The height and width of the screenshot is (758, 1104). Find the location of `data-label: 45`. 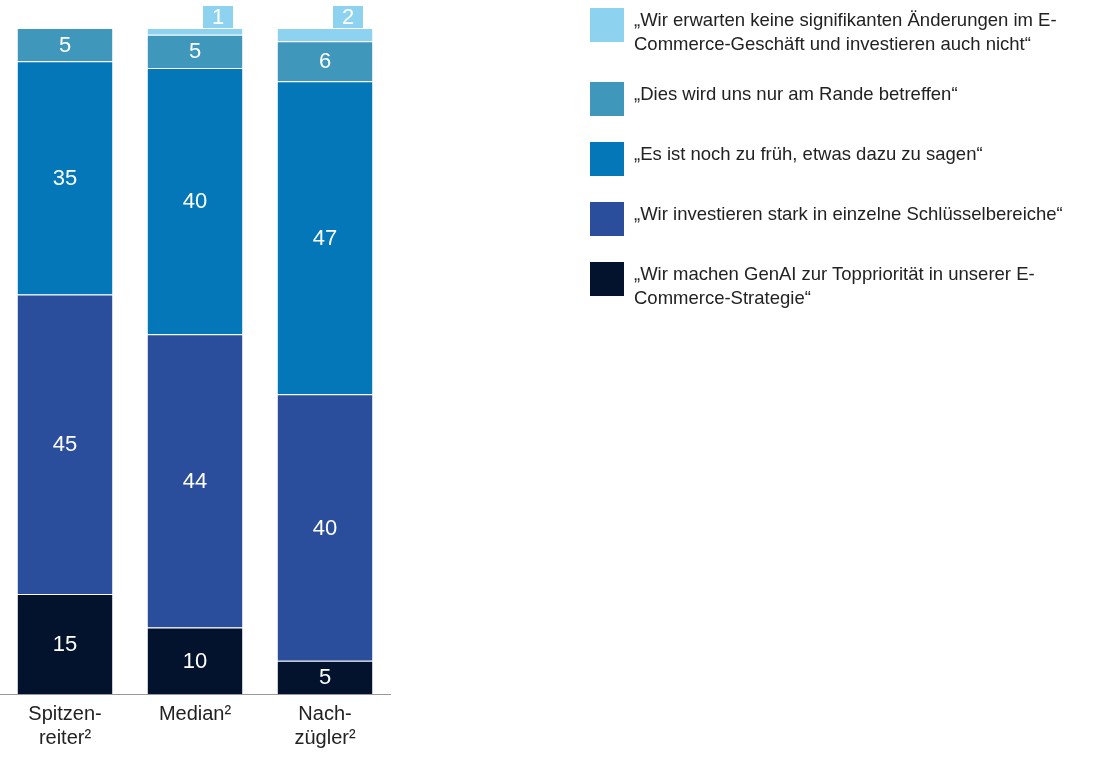

data-label: 45 is located at coordinates (65, 444).